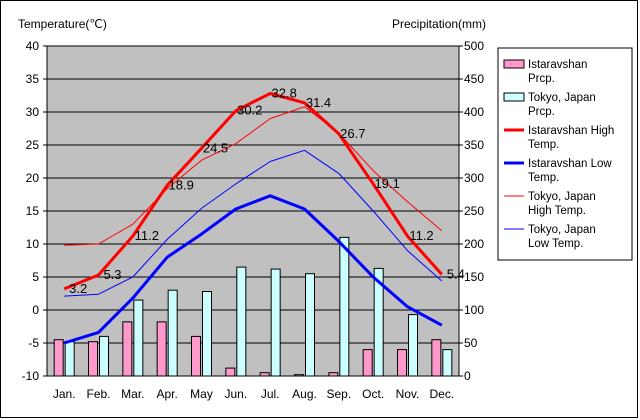 The image size is (640, 420). Describe the element at coordinates (64, 394) in the screenshot. I see `x-tick-label: Jan.` at that location.